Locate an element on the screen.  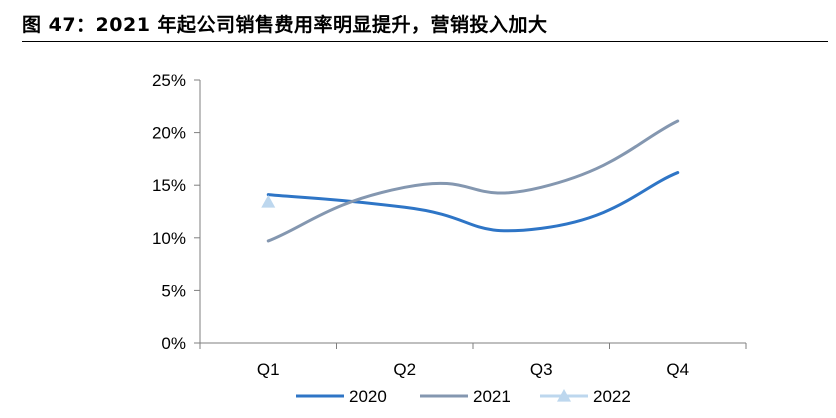
y-tick-label: 20% is located at coordinates (169, 133).